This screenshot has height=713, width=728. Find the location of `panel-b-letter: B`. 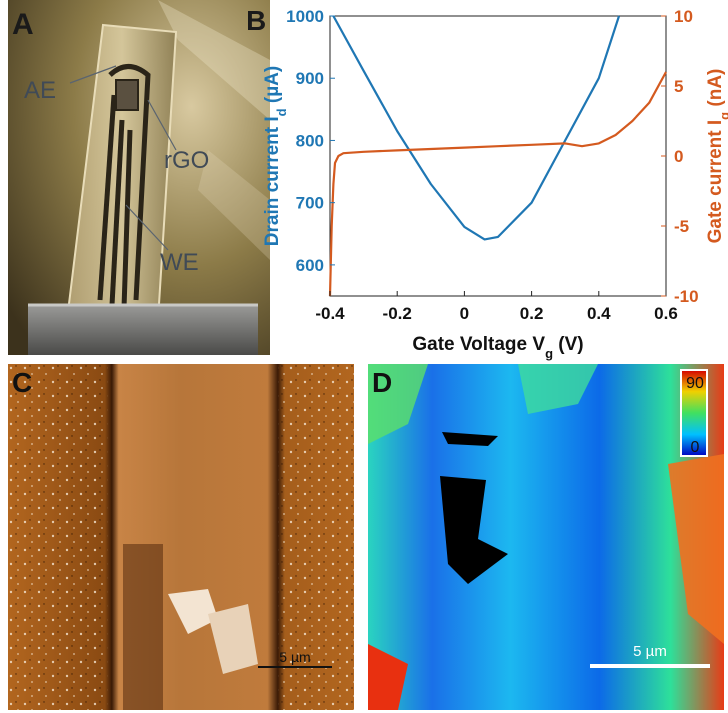

panel-b-letter: B is located at coordinates (257, 20).